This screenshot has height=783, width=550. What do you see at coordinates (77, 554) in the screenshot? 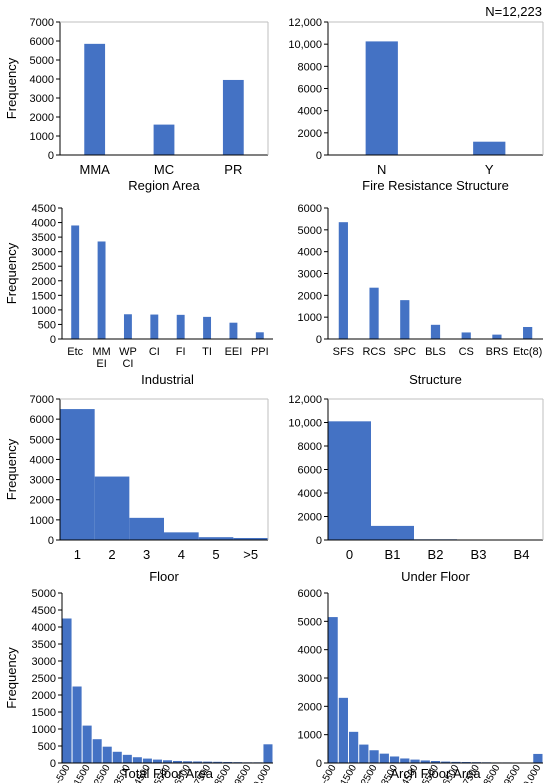
I see `x-tick-label: 1` at bounding box center [77, 554].